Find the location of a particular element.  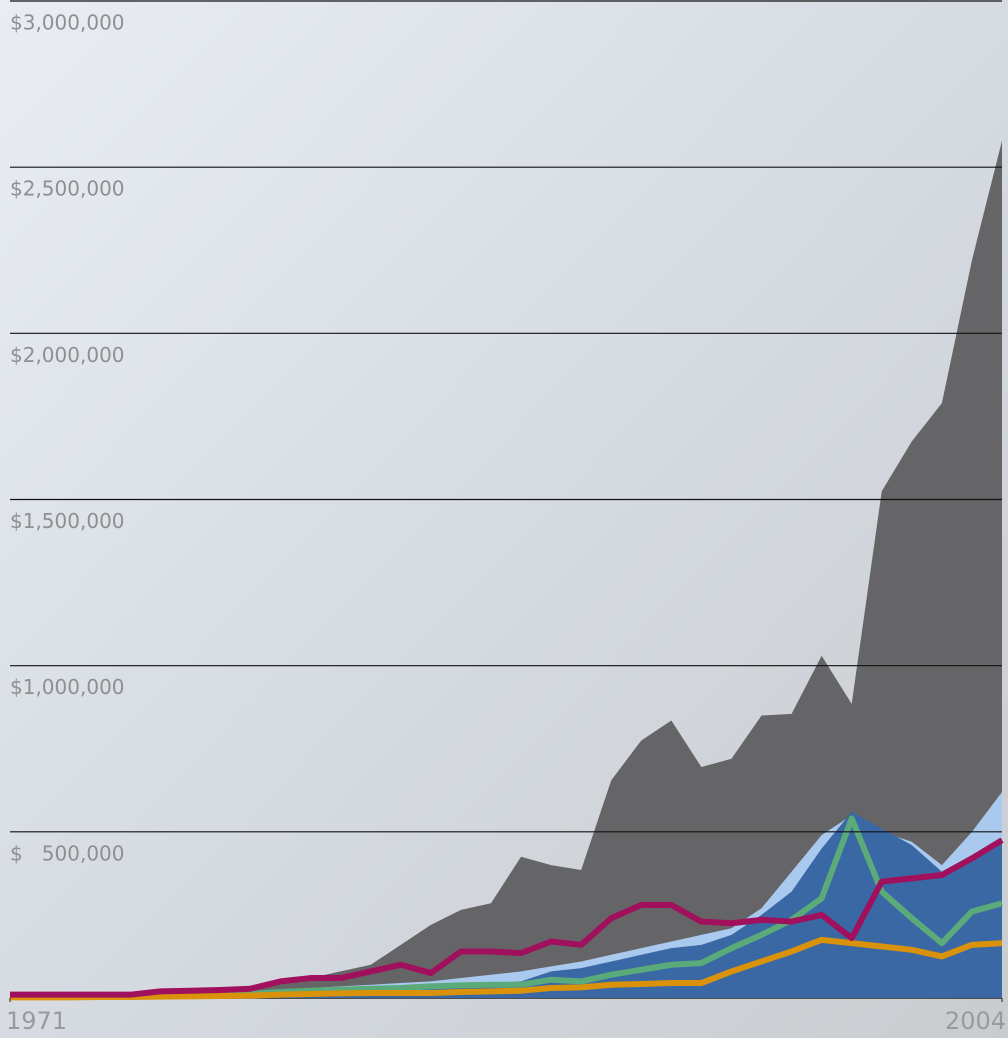

x-tick-label: 2004 is located at coordinates (975, 1021).